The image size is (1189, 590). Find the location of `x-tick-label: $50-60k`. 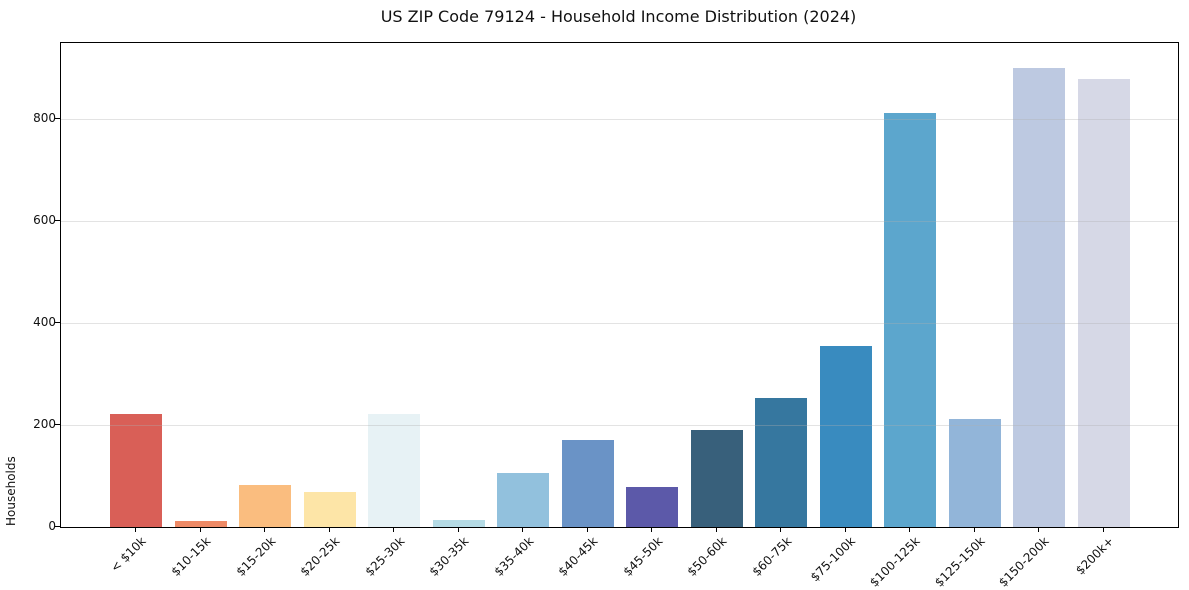

x-tick-label: $50-60k is located at coordinates (707, 556).